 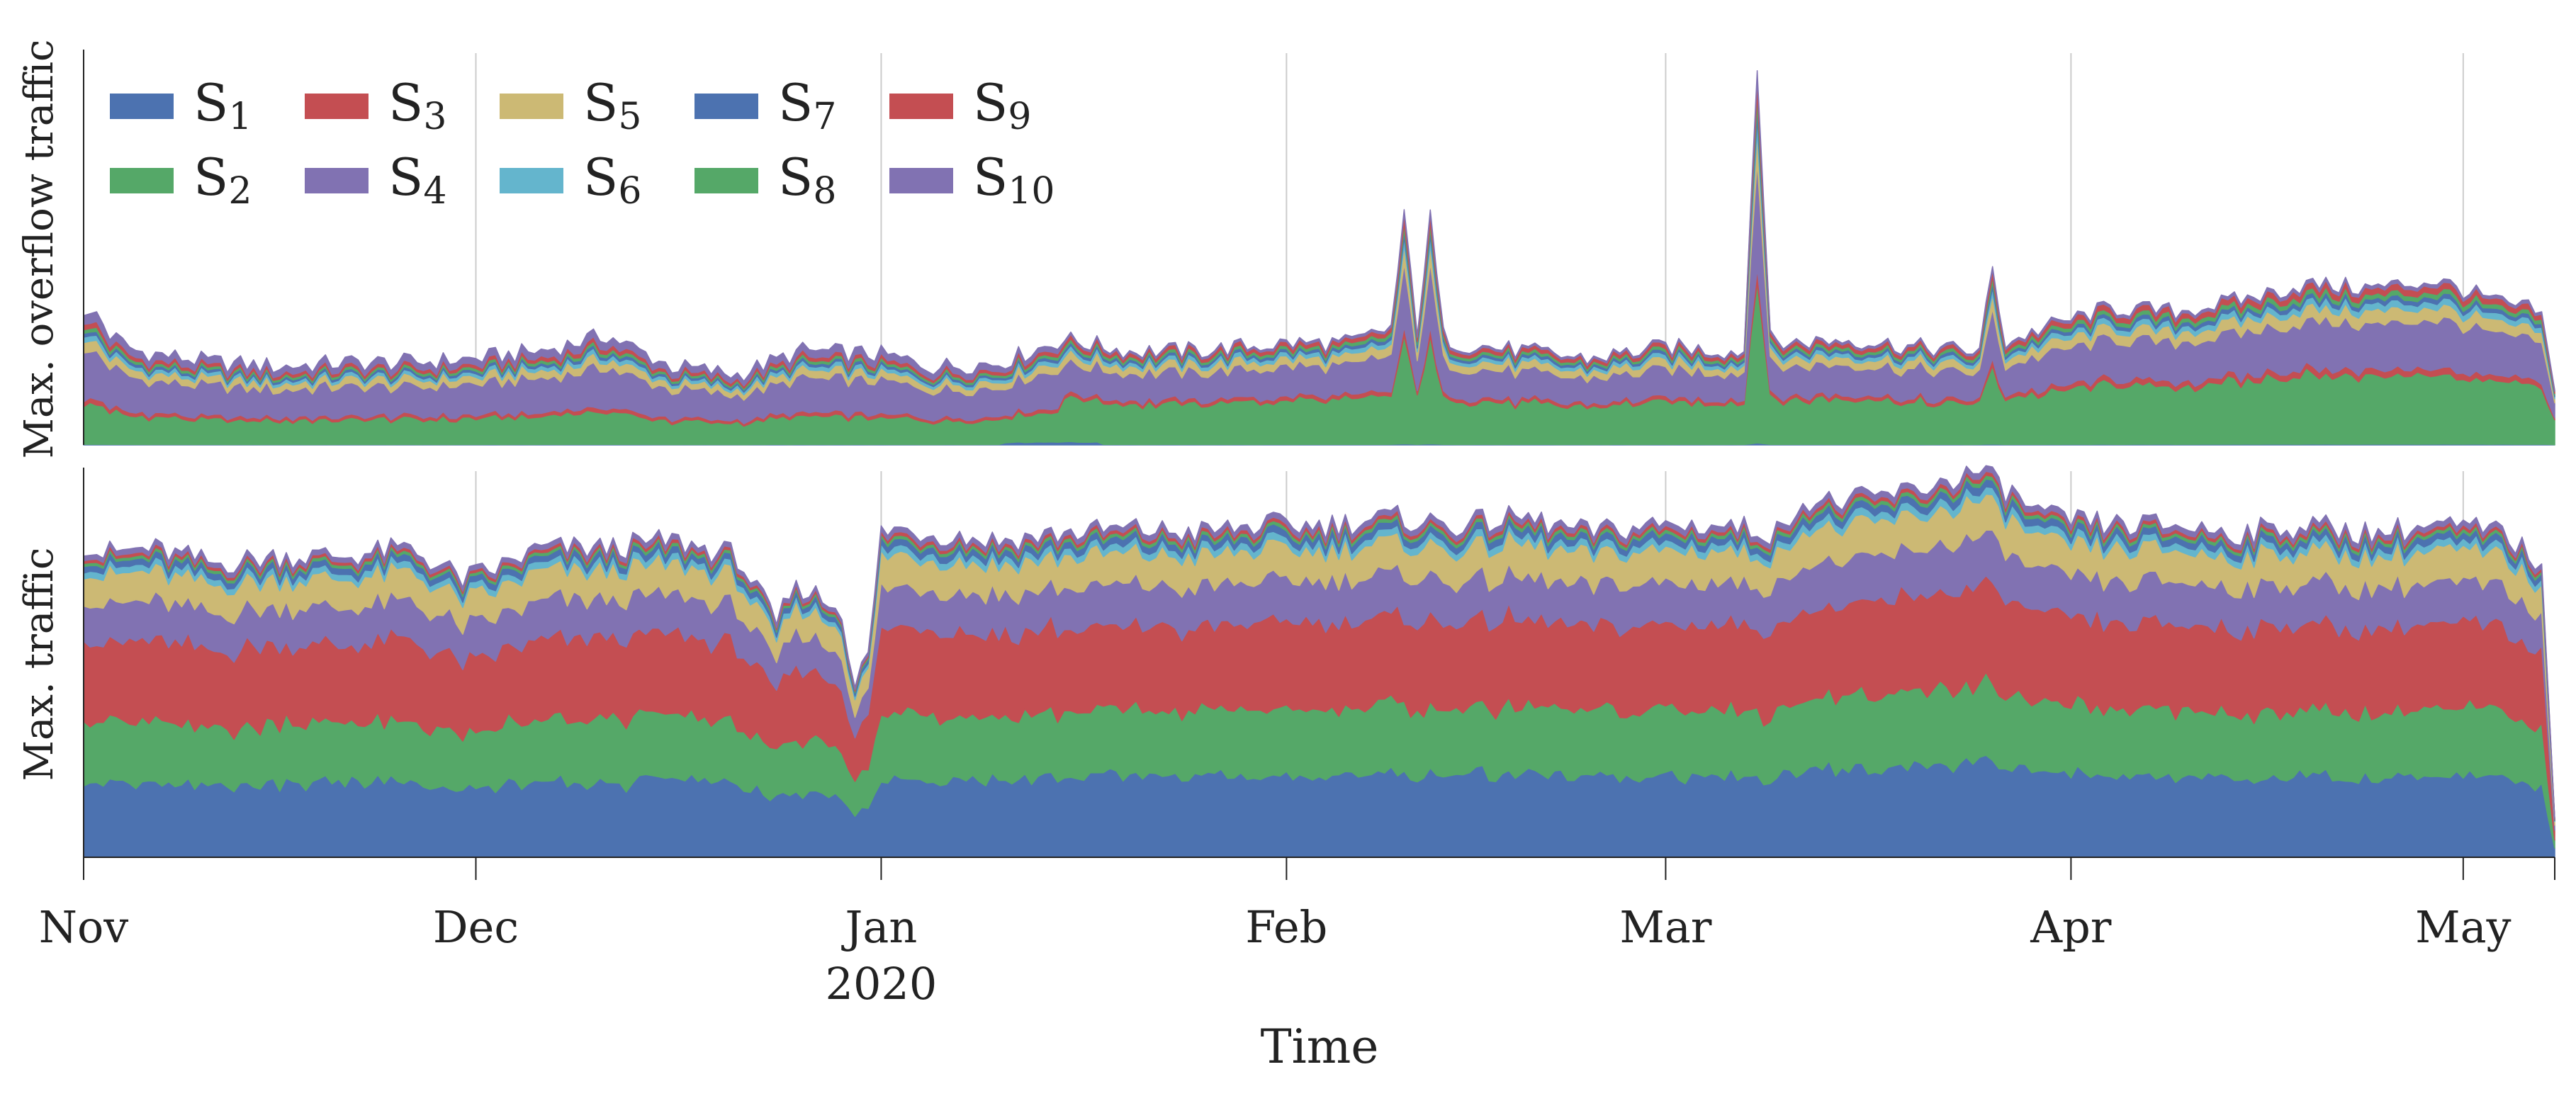 I want to click on legend-item-s3: S3, so click(x=375, y=105).